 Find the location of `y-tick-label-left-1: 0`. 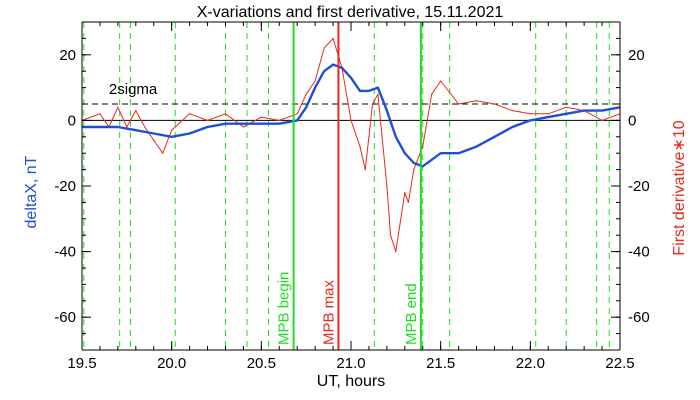

y-tick-label-left-1: 0 is located at coordinates (72, 120).